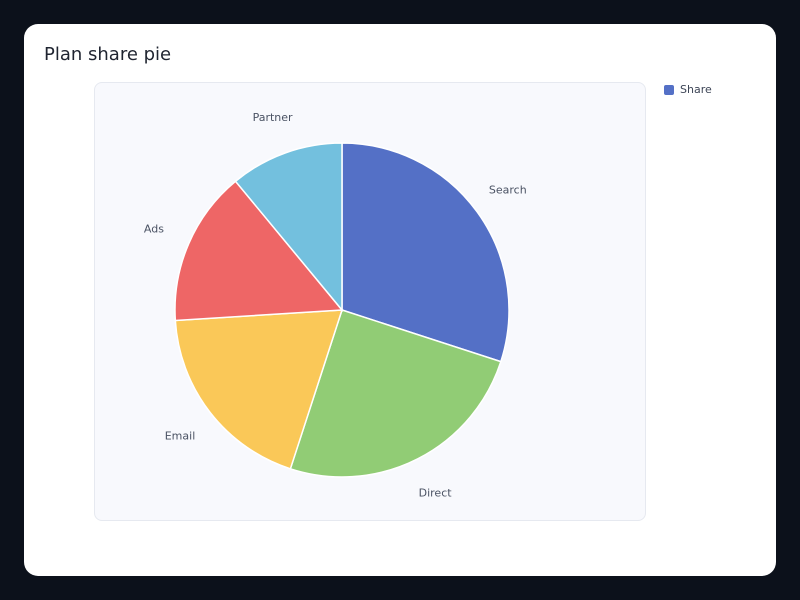  What do you see at coordinates (259, 389) in the screenshot?
I see `pie-slice-email` at bounding box center [259, 389].